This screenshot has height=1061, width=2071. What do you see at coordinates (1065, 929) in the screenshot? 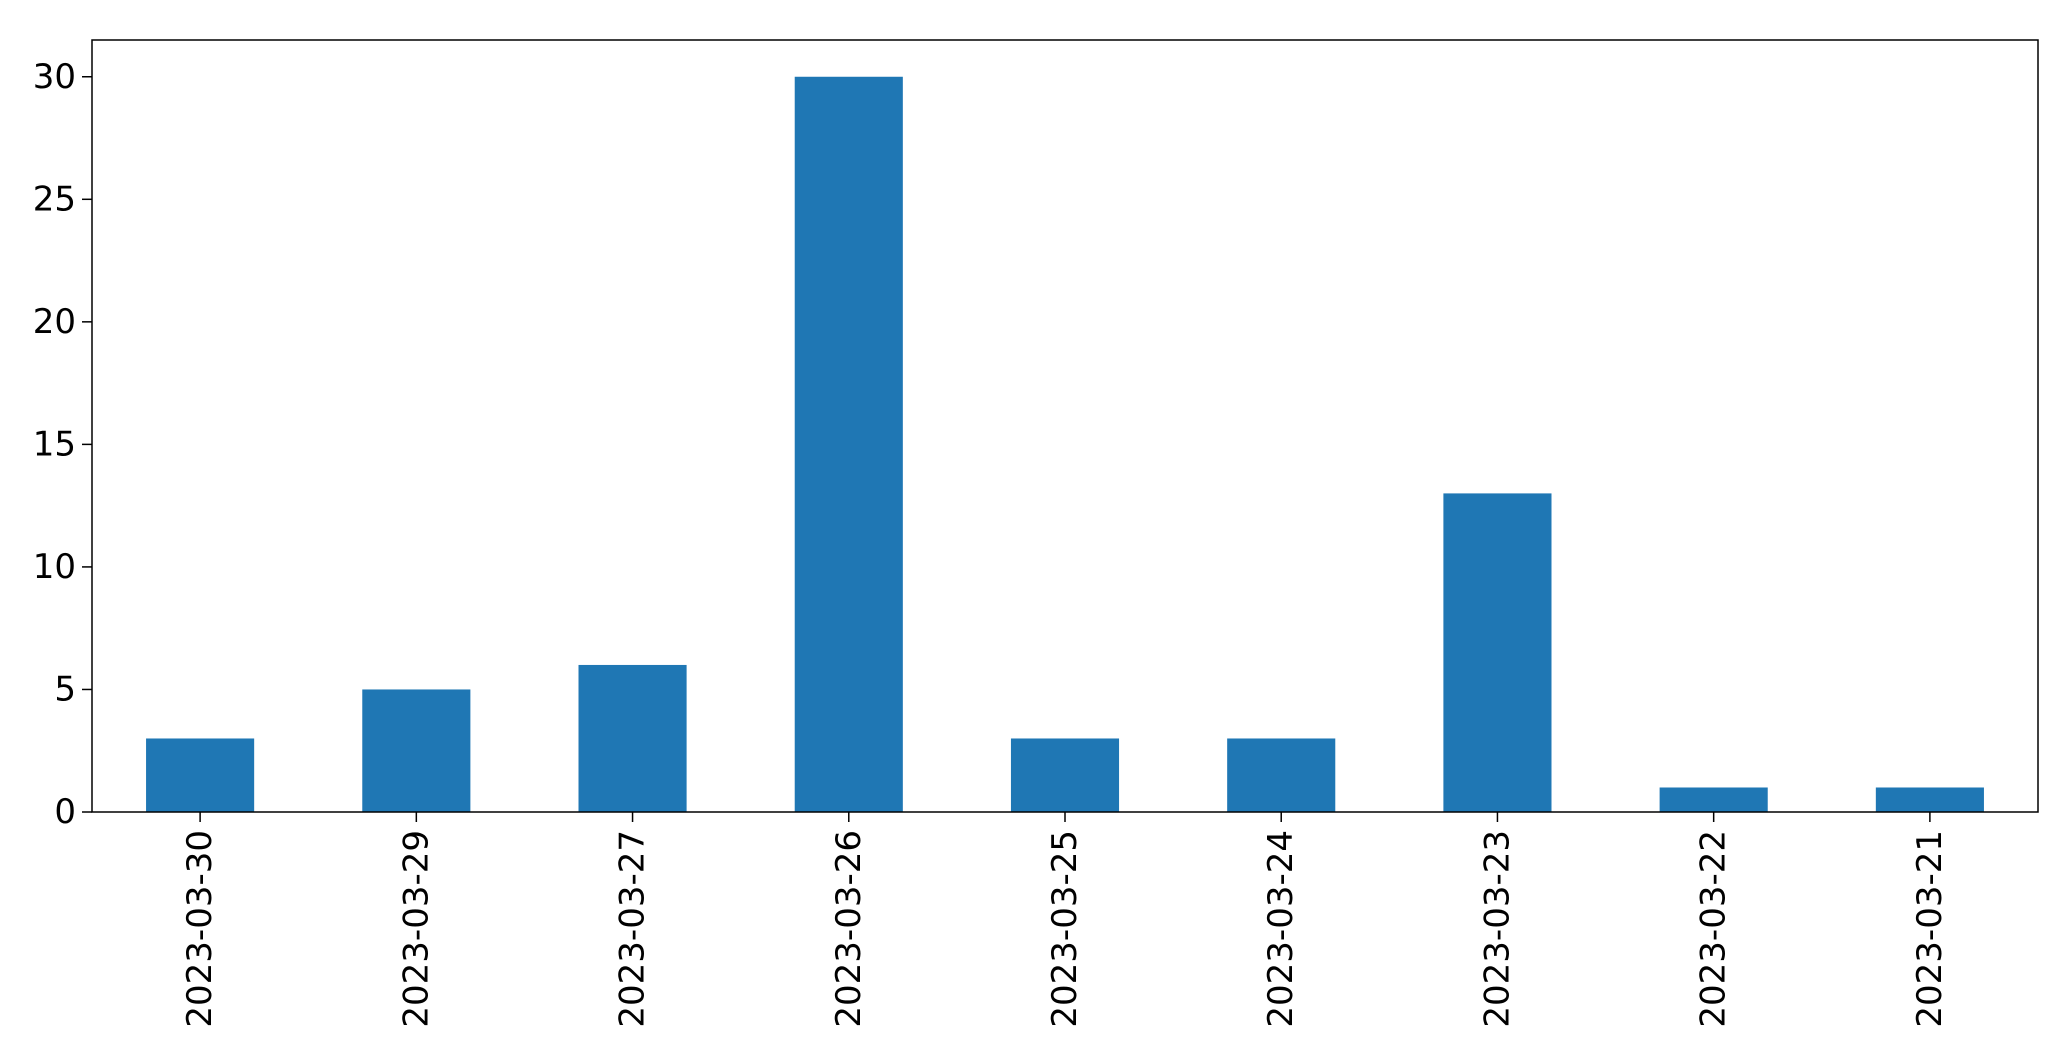
I see `x-tick-label: 2023-03-25` at bounding box center [1065, 929].